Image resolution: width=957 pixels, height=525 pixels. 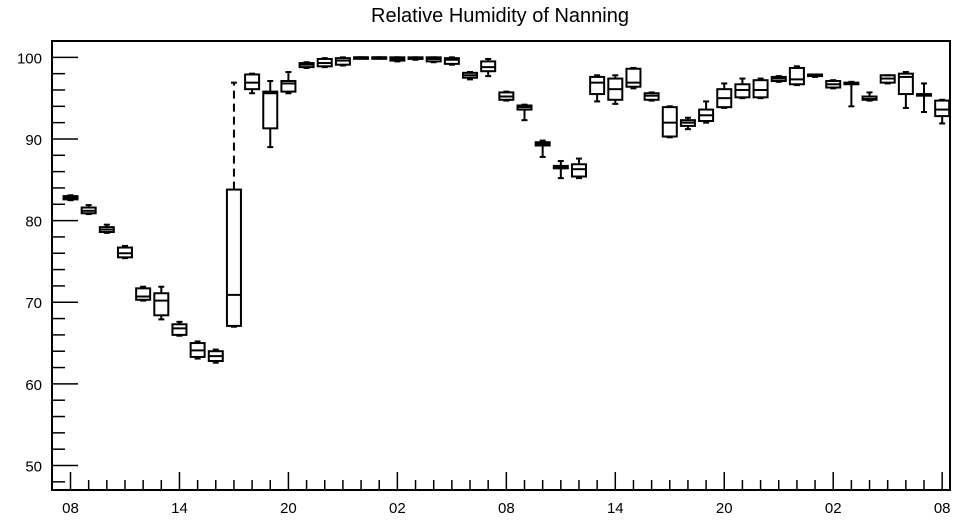 What do you see at coordinates (33, 222) in the screenshot?
I see `y-tick-label: 80` at bounding box center [33, 222].